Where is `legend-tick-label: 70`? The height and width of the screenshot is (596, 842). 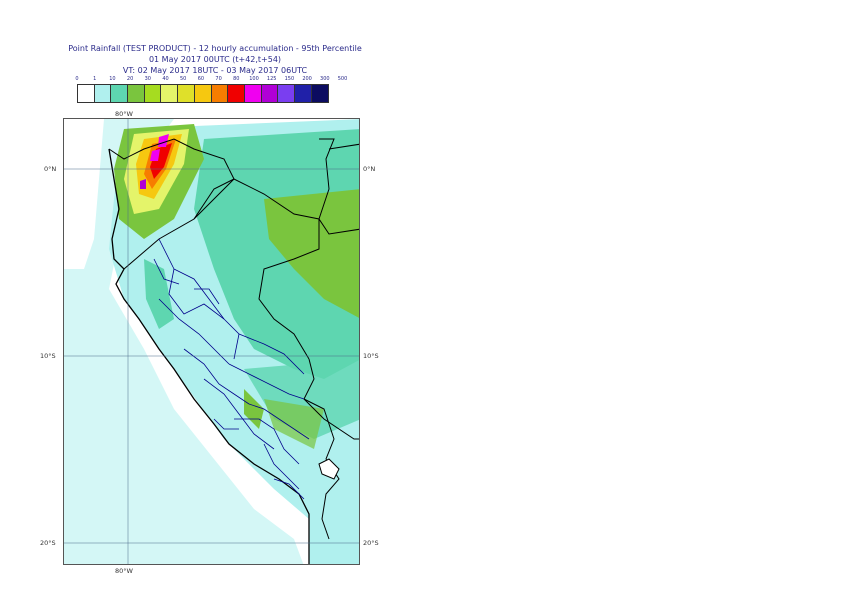
legend-tick-label: 70 is located at coordinates (218, 79).